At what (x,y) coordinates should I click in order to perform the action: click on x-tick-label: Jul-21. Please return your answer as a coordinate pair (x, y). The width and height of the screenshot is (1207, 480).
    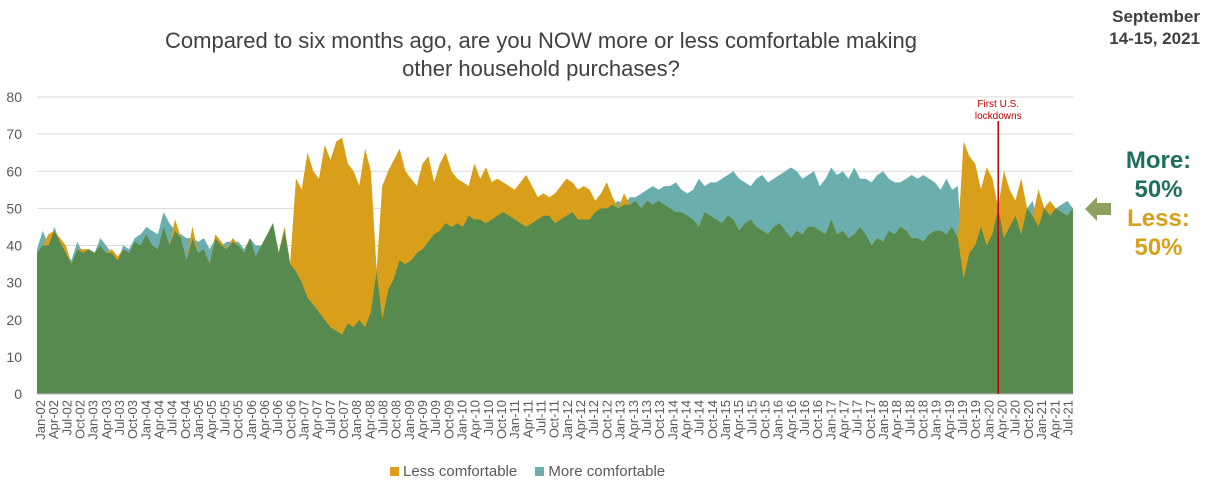
    Looking at the image, I should click on (1067, 417).